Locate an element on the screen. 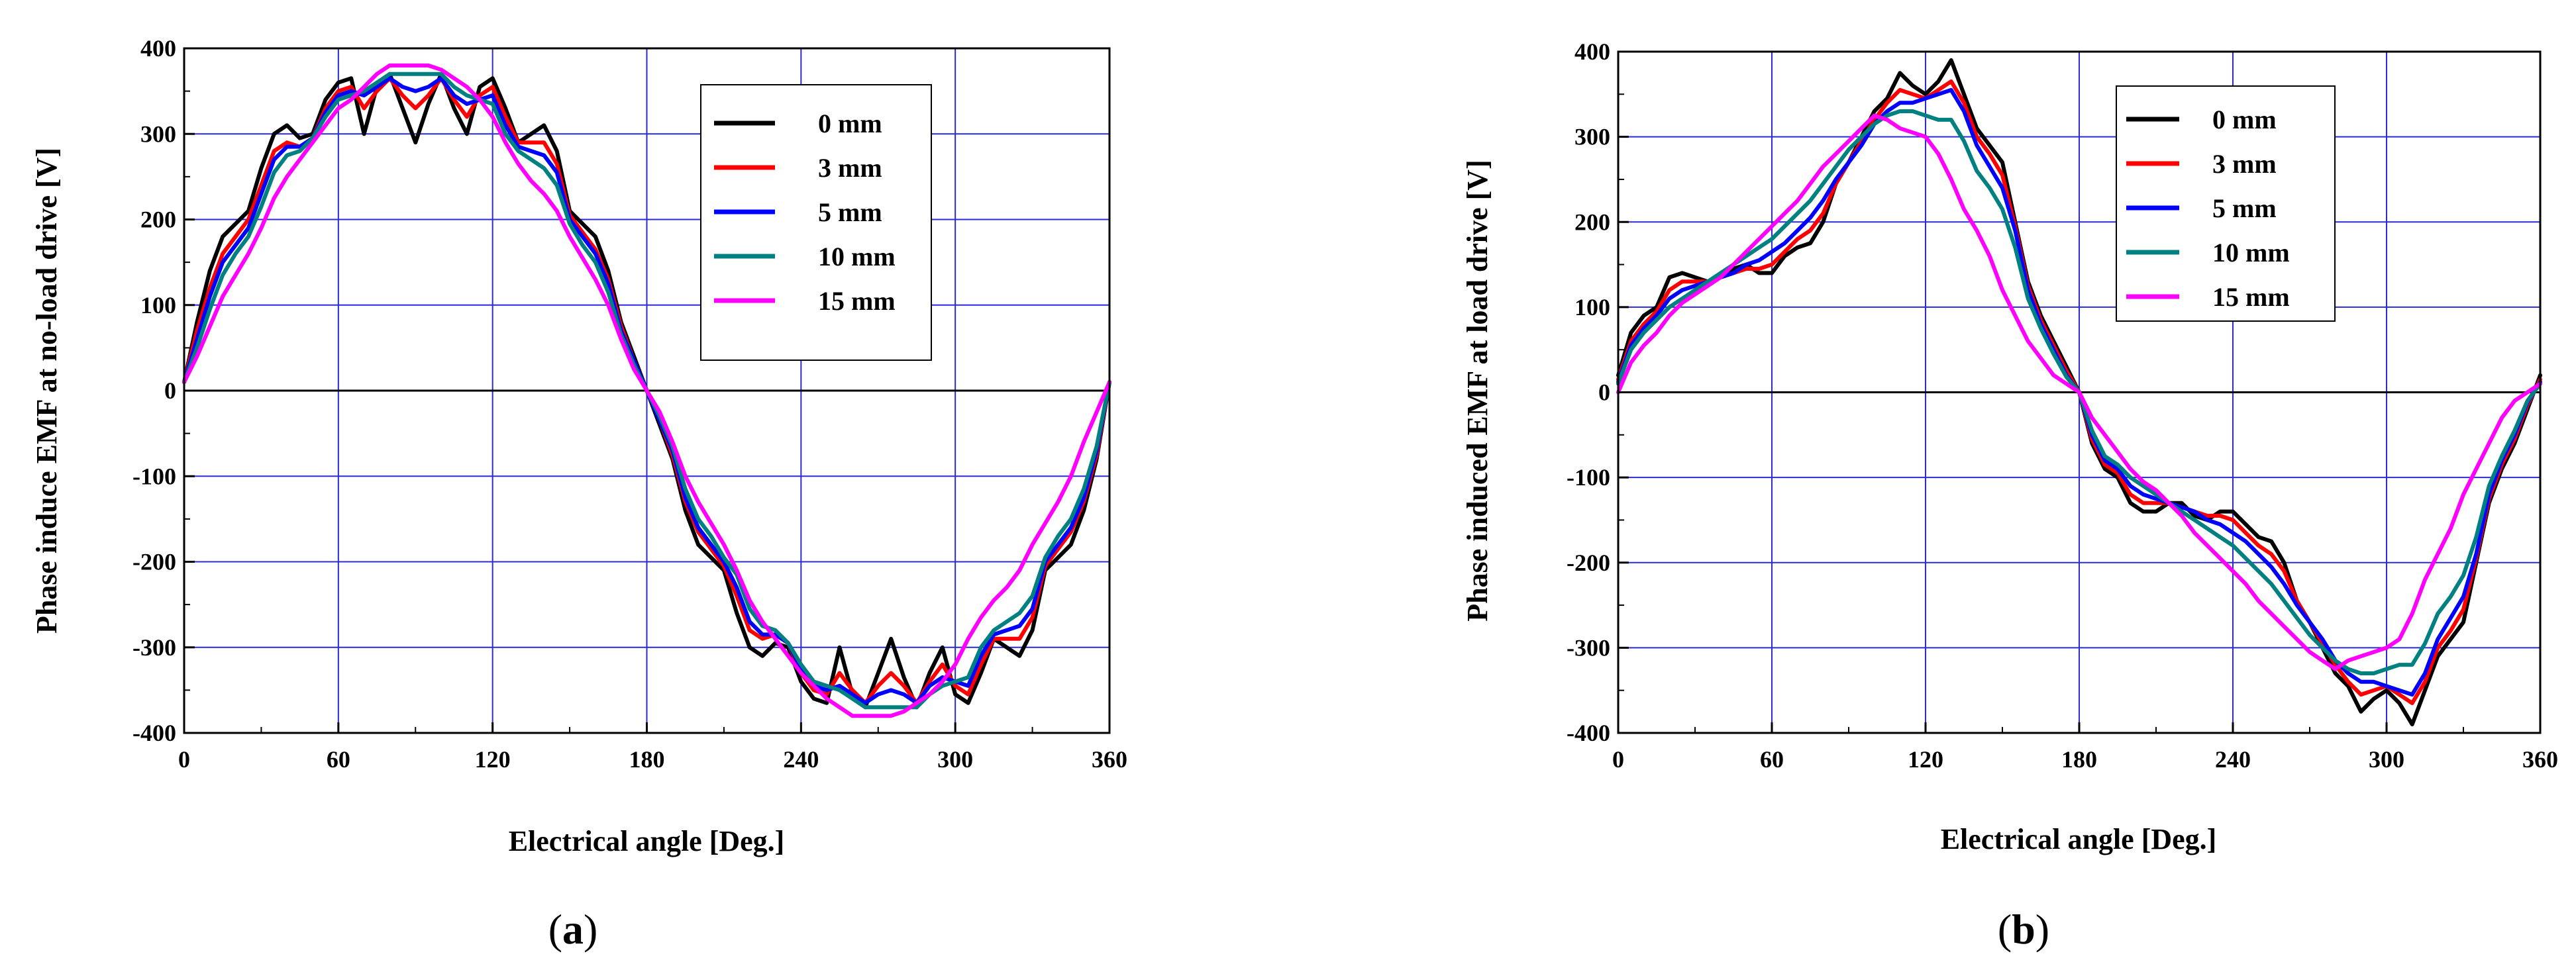 Image resolution: width=2576 pixels, height=962 pixels. x-axis-title-a: Electrical angle [Deg.] is located at coordinates (647, 841).